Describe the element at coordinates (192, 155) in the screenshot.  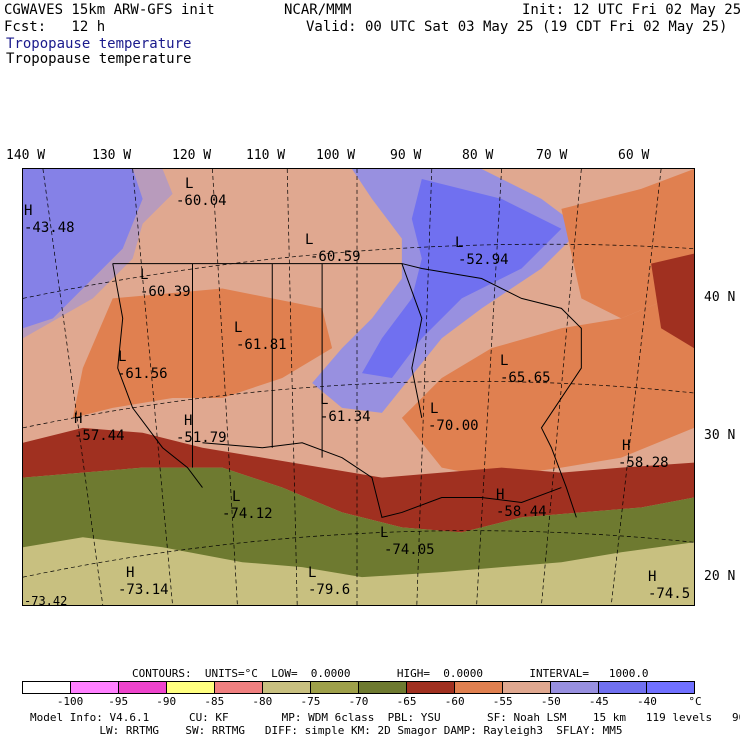
I see `lon-label: 120 W` at that location.